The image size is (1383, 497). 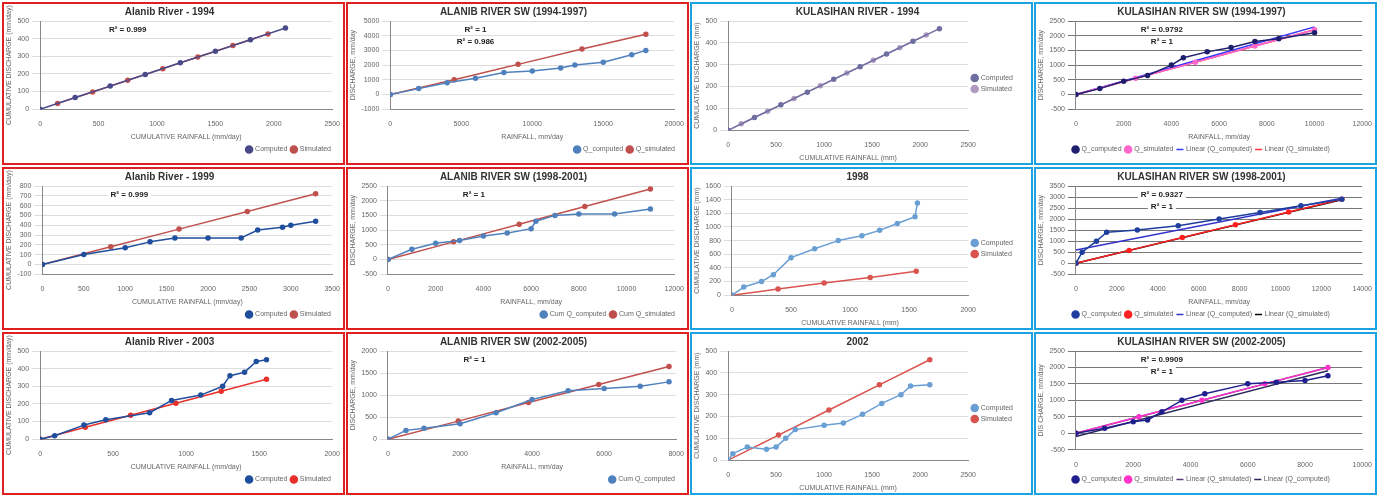 What do you see at coordinates (169, 11) in the screenshot?
I see `chart-title: Alanib River - 1994` at bounding box center [169, 11].